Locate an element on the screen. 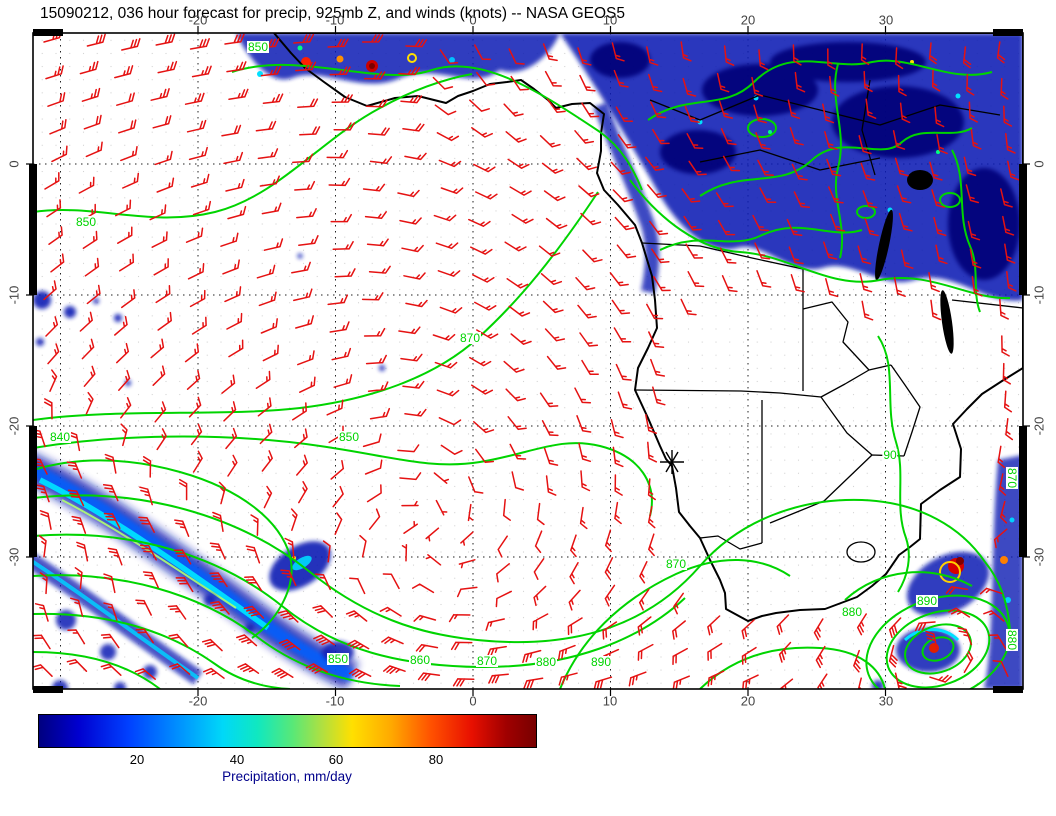 This screenshot has height=816, width=1056. colorbar-gradient is located at coordinates (287, 731).